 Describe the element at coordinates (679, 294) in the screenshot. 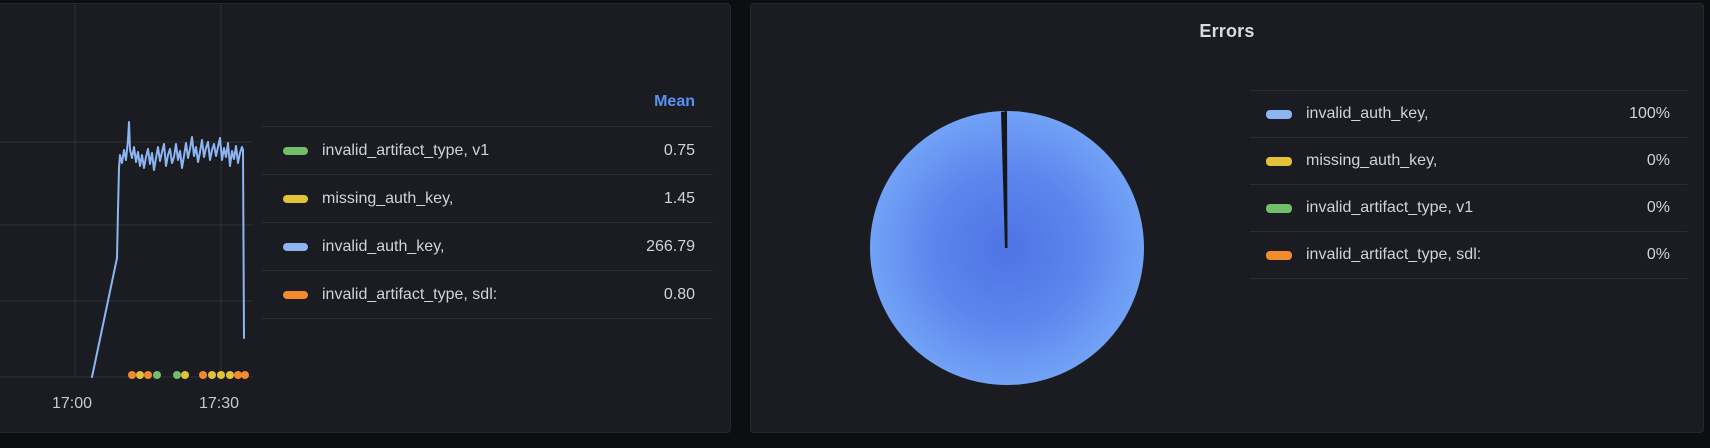

I see `series-value: 0.80` at that location.